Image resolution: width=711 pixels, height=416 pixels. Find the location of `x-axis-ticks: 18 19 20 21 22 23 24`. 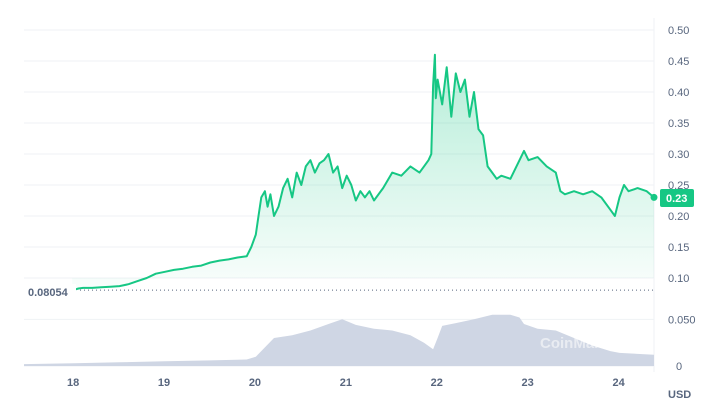

x-axis-ticks: 18 19 20 21 22 23 24 is located at coordinates (346, 383).